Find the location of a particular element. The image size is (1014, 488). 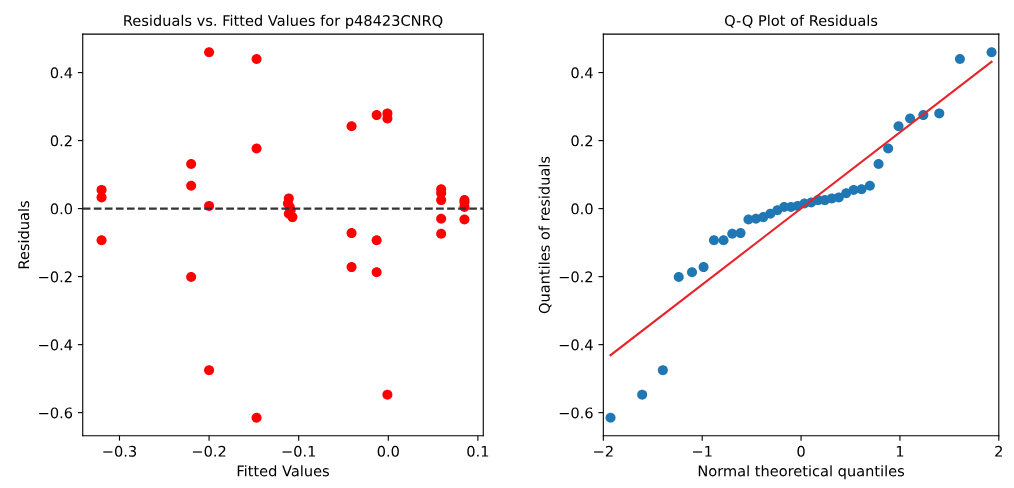

y-axis-title: Residuals is located at coordinates (23, 235).